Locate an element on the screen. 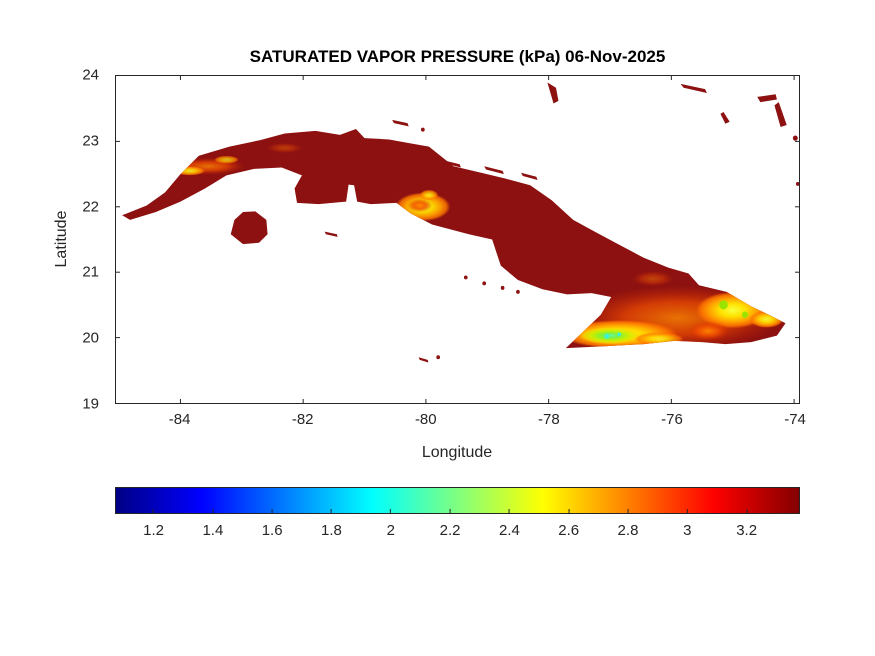  y-axis-ticks: 24 23 22 21 20 19 is located at coordinates (53, 240).